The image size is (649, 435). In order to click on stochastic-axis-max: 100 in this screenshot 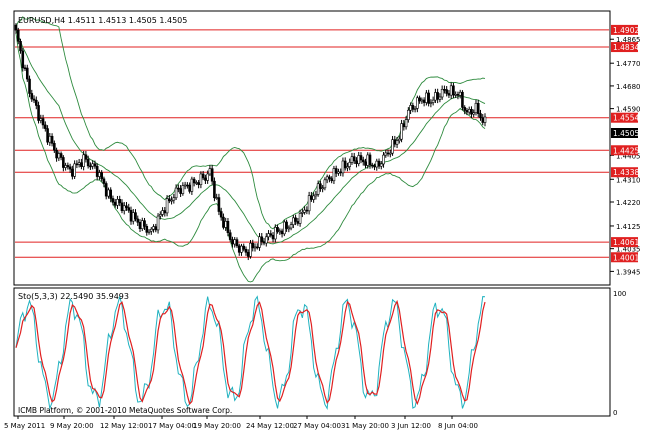, I will do `click(619, 294)`.